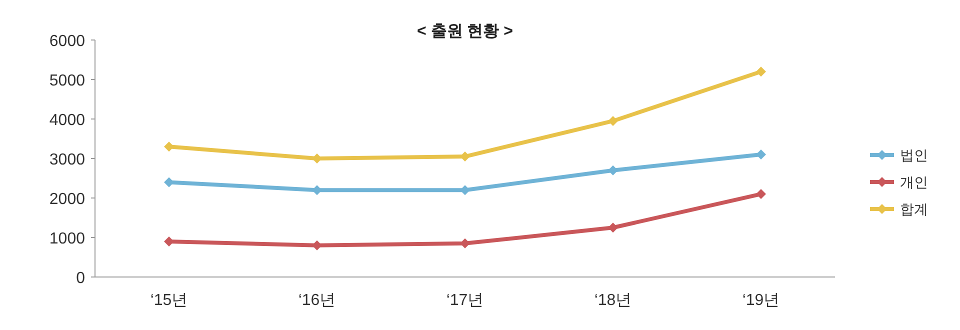 The height and width of the screenshot is (330, 960). Describe the element at coordinates (914, 182) in the screenshot. I see `legend-label: 개인` at that location.